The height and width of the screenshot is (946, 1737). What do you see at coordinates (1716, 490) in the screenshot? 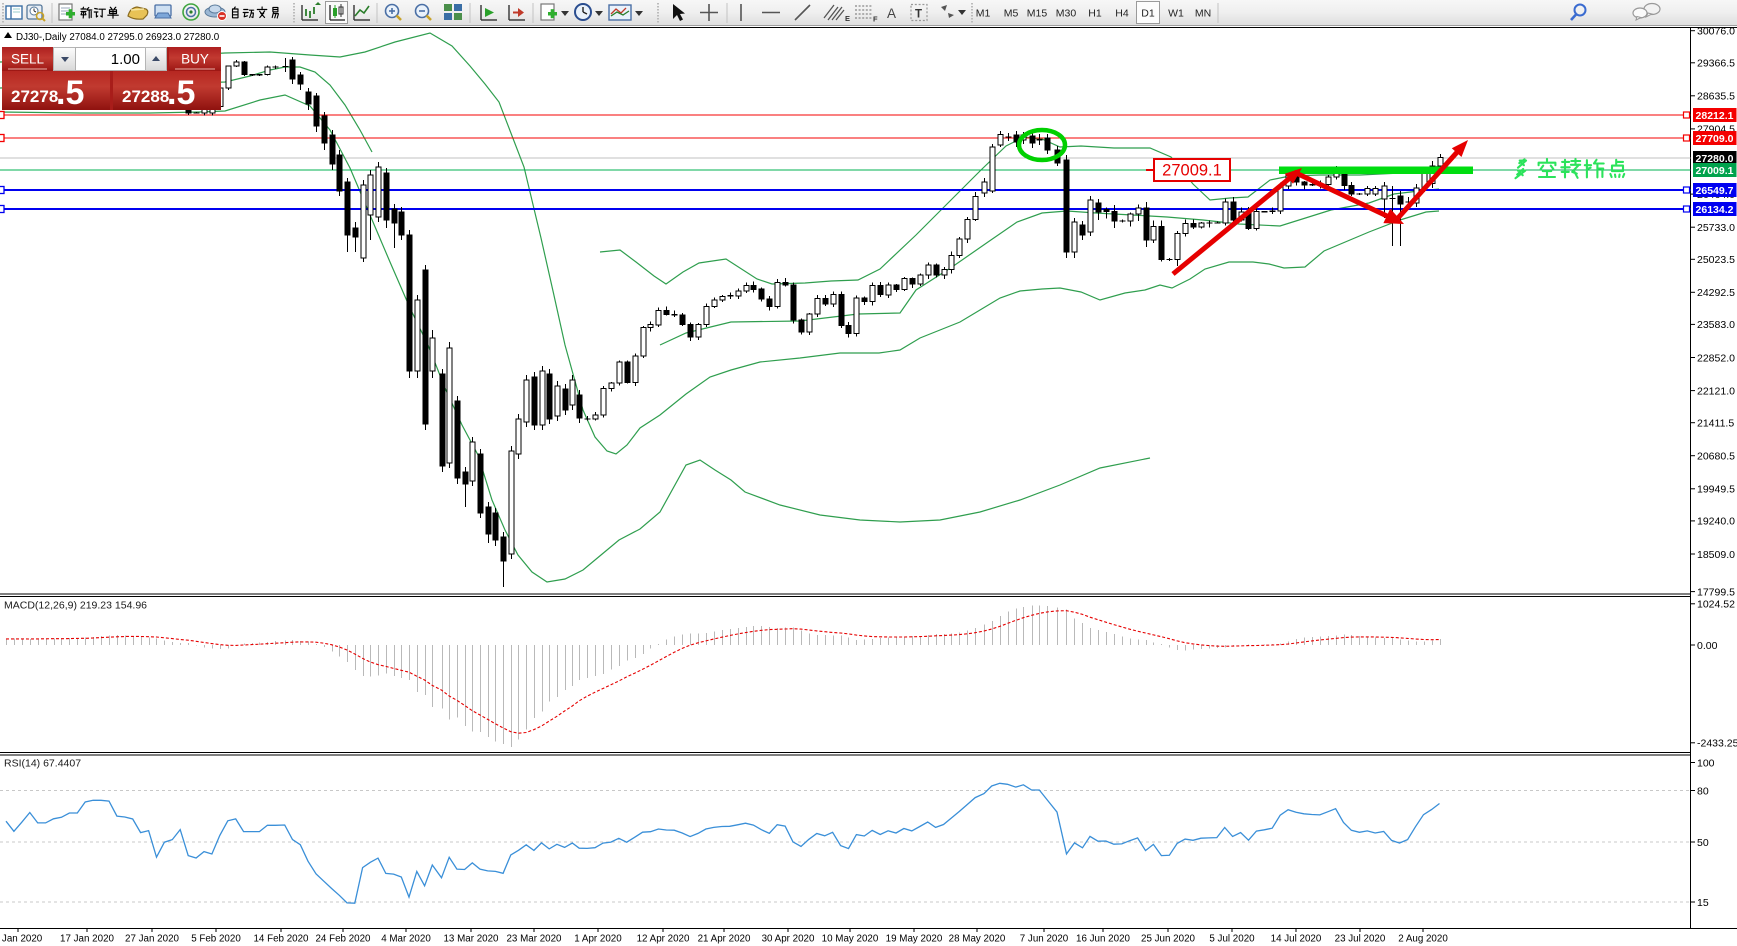
I see `svg-text: 19949.5` at bounding box center [1716, 490].